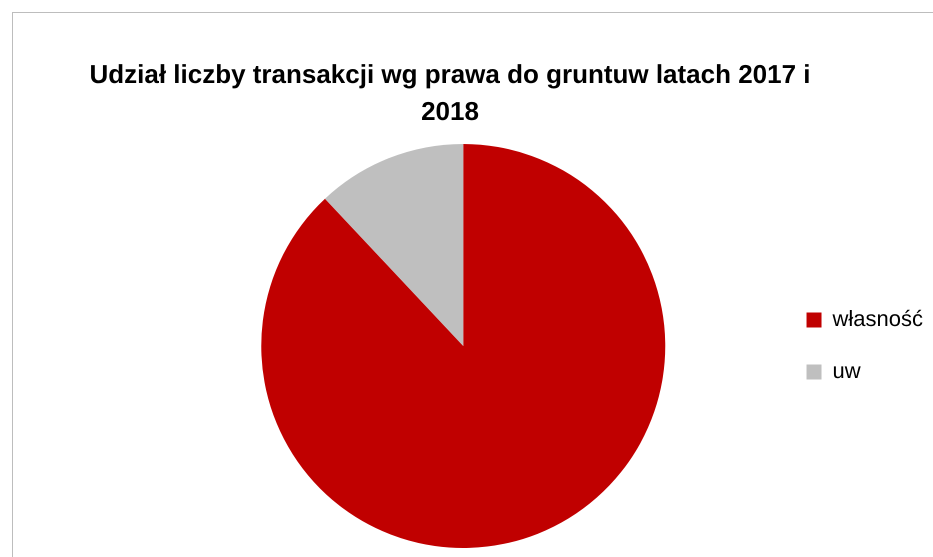  Describe the element at coordinates (846, 371) in the screenshot. I see `legend-label: uw` at that location.